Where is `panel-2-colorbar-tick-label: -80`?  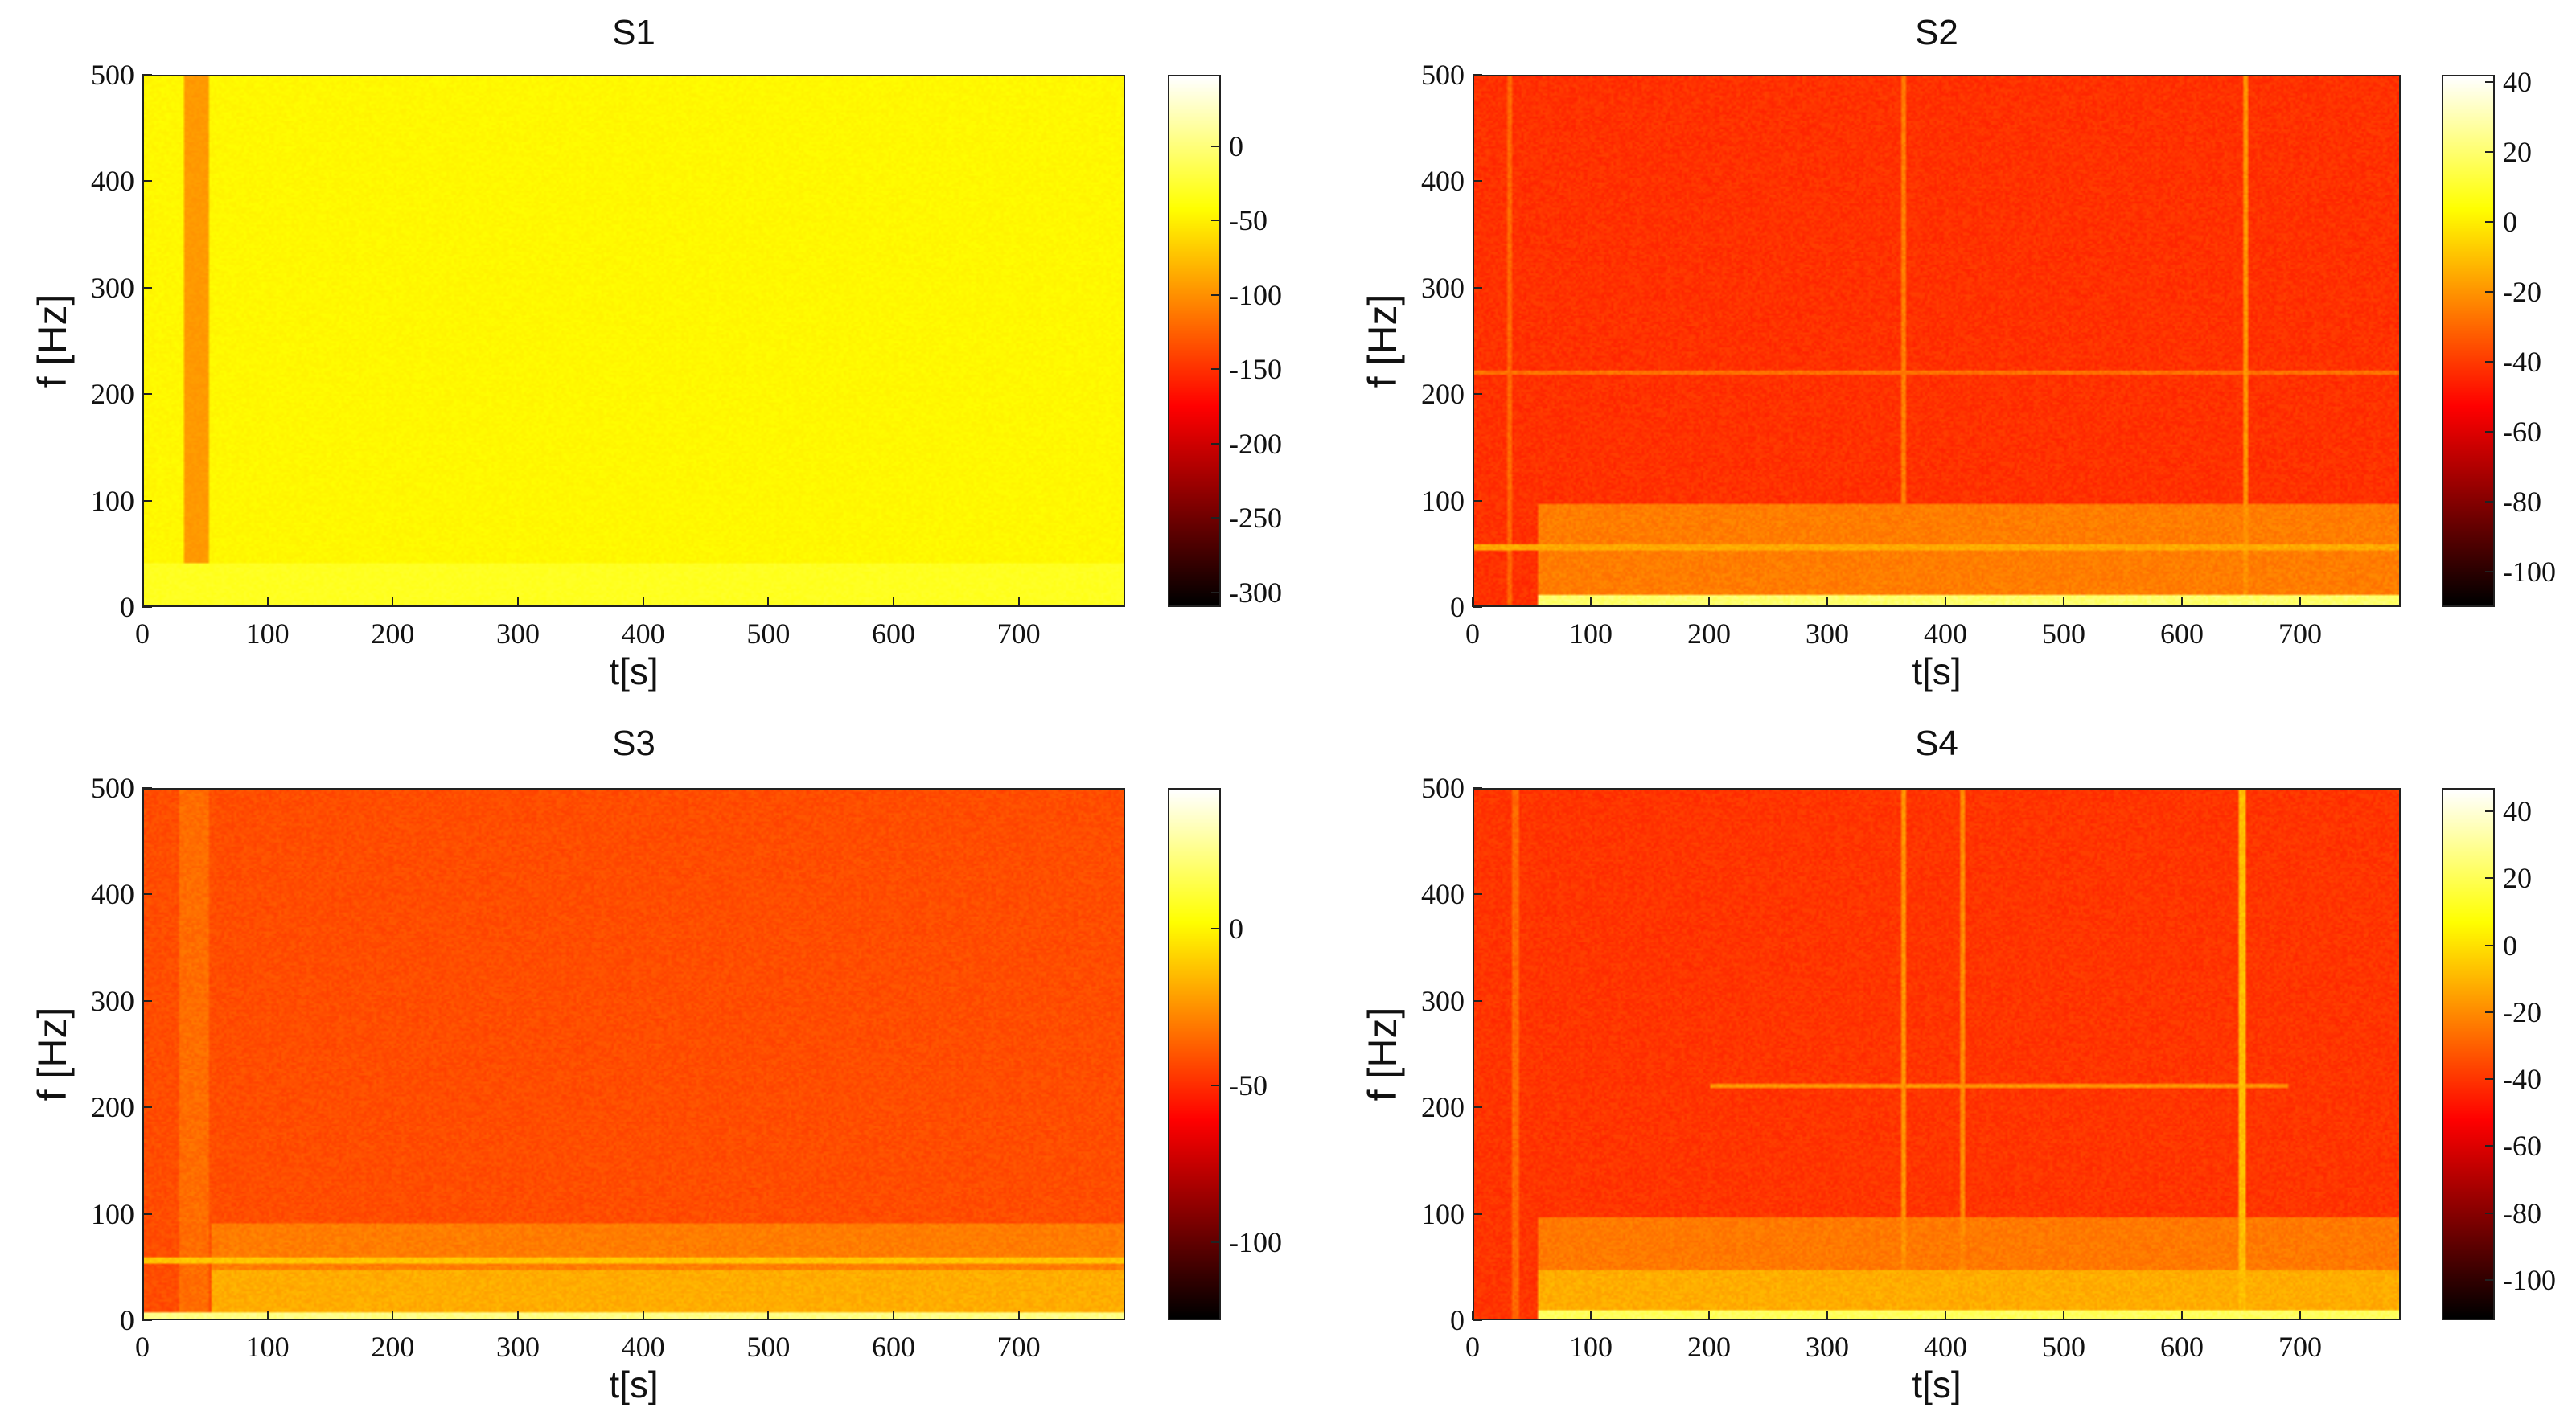
panel-2-colorbar-tick-label: -80 is located at coordinates (2522, 502).